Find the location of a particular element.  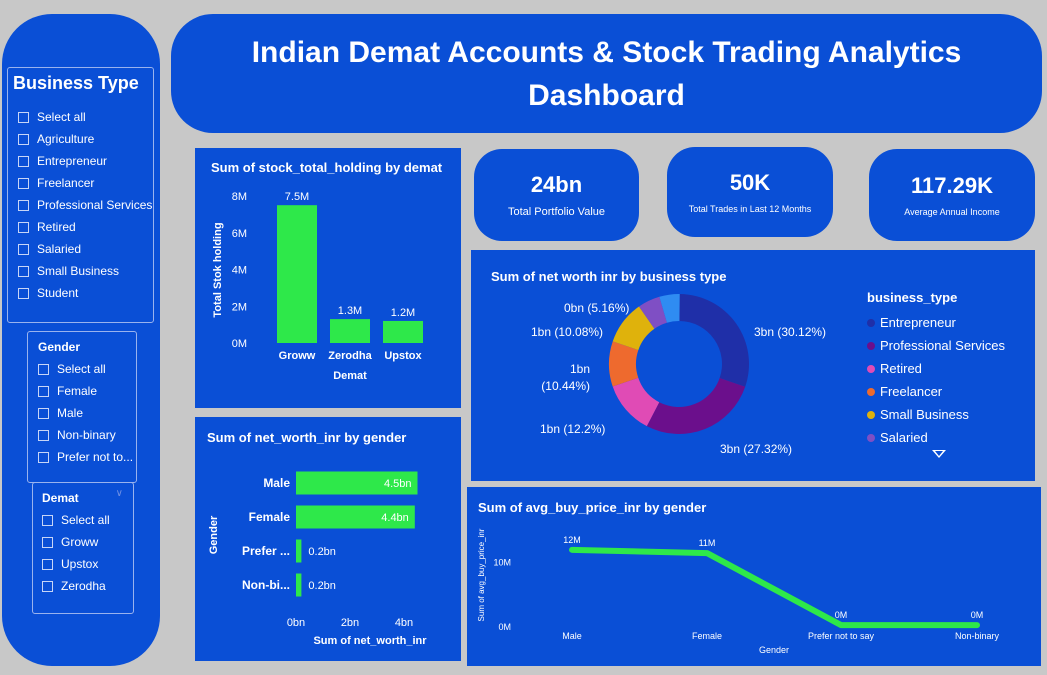

kpi-annual-income: 117.29K Average Annual Income is located at coordinates (952, 195).